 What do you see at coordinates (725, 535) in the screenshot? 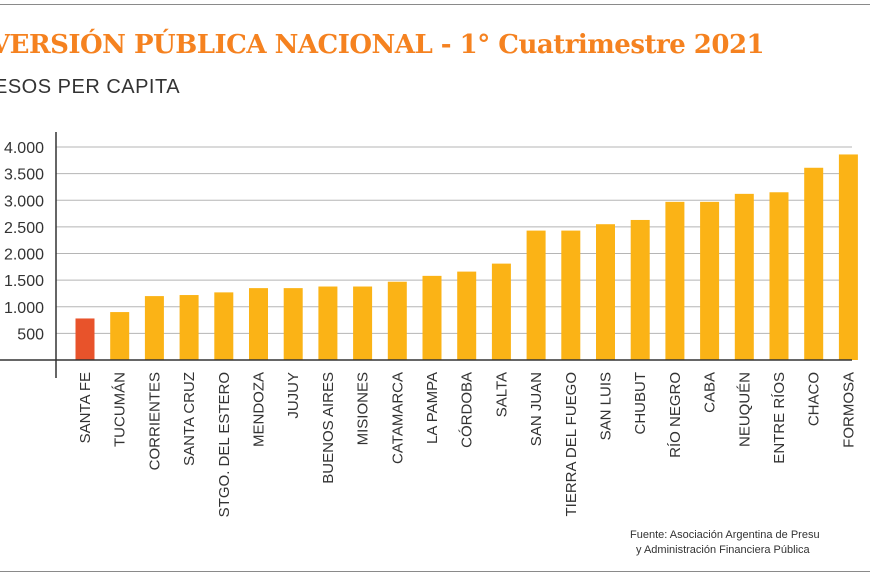
I see `source-line-1: Fuente: Asociación Argentina de Presu` at bounding box center [725, 535].